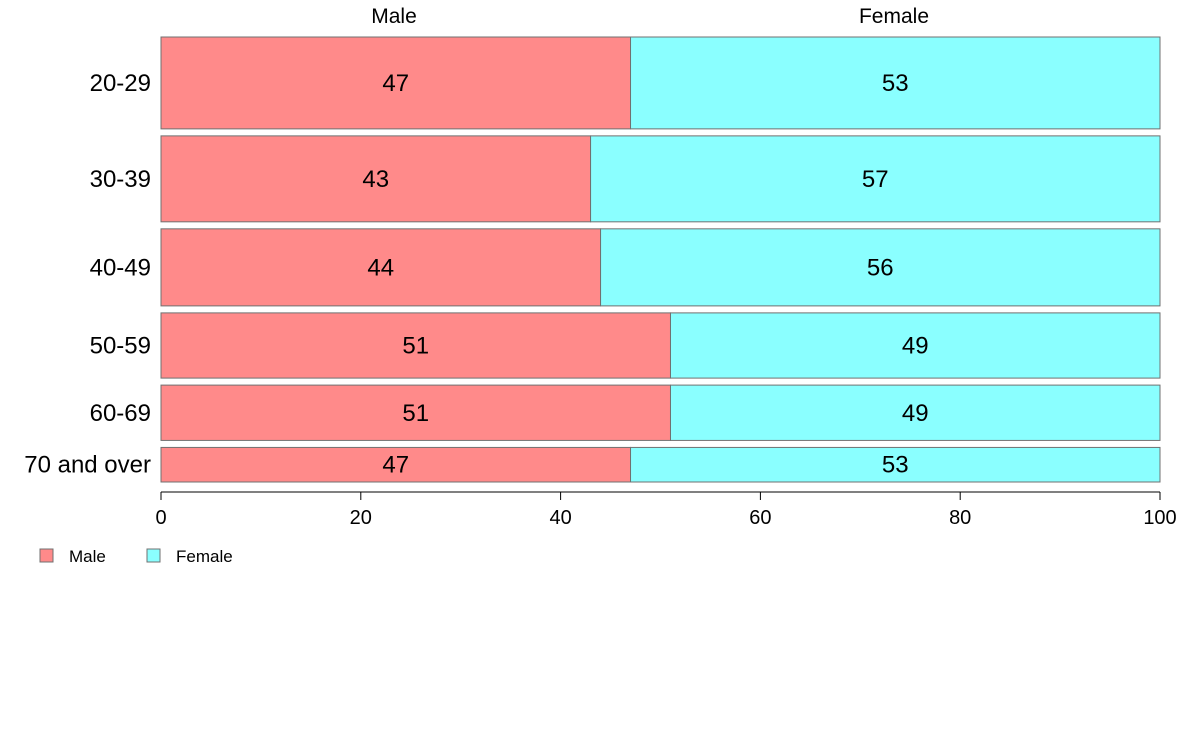 This screenshot has height=736, width=1188. Describe the element at coordinates (87, 274) in the screenshot. I see `category-labels: 20-29 30-39 40-49 50-59 60-69 70 and over` at that location.